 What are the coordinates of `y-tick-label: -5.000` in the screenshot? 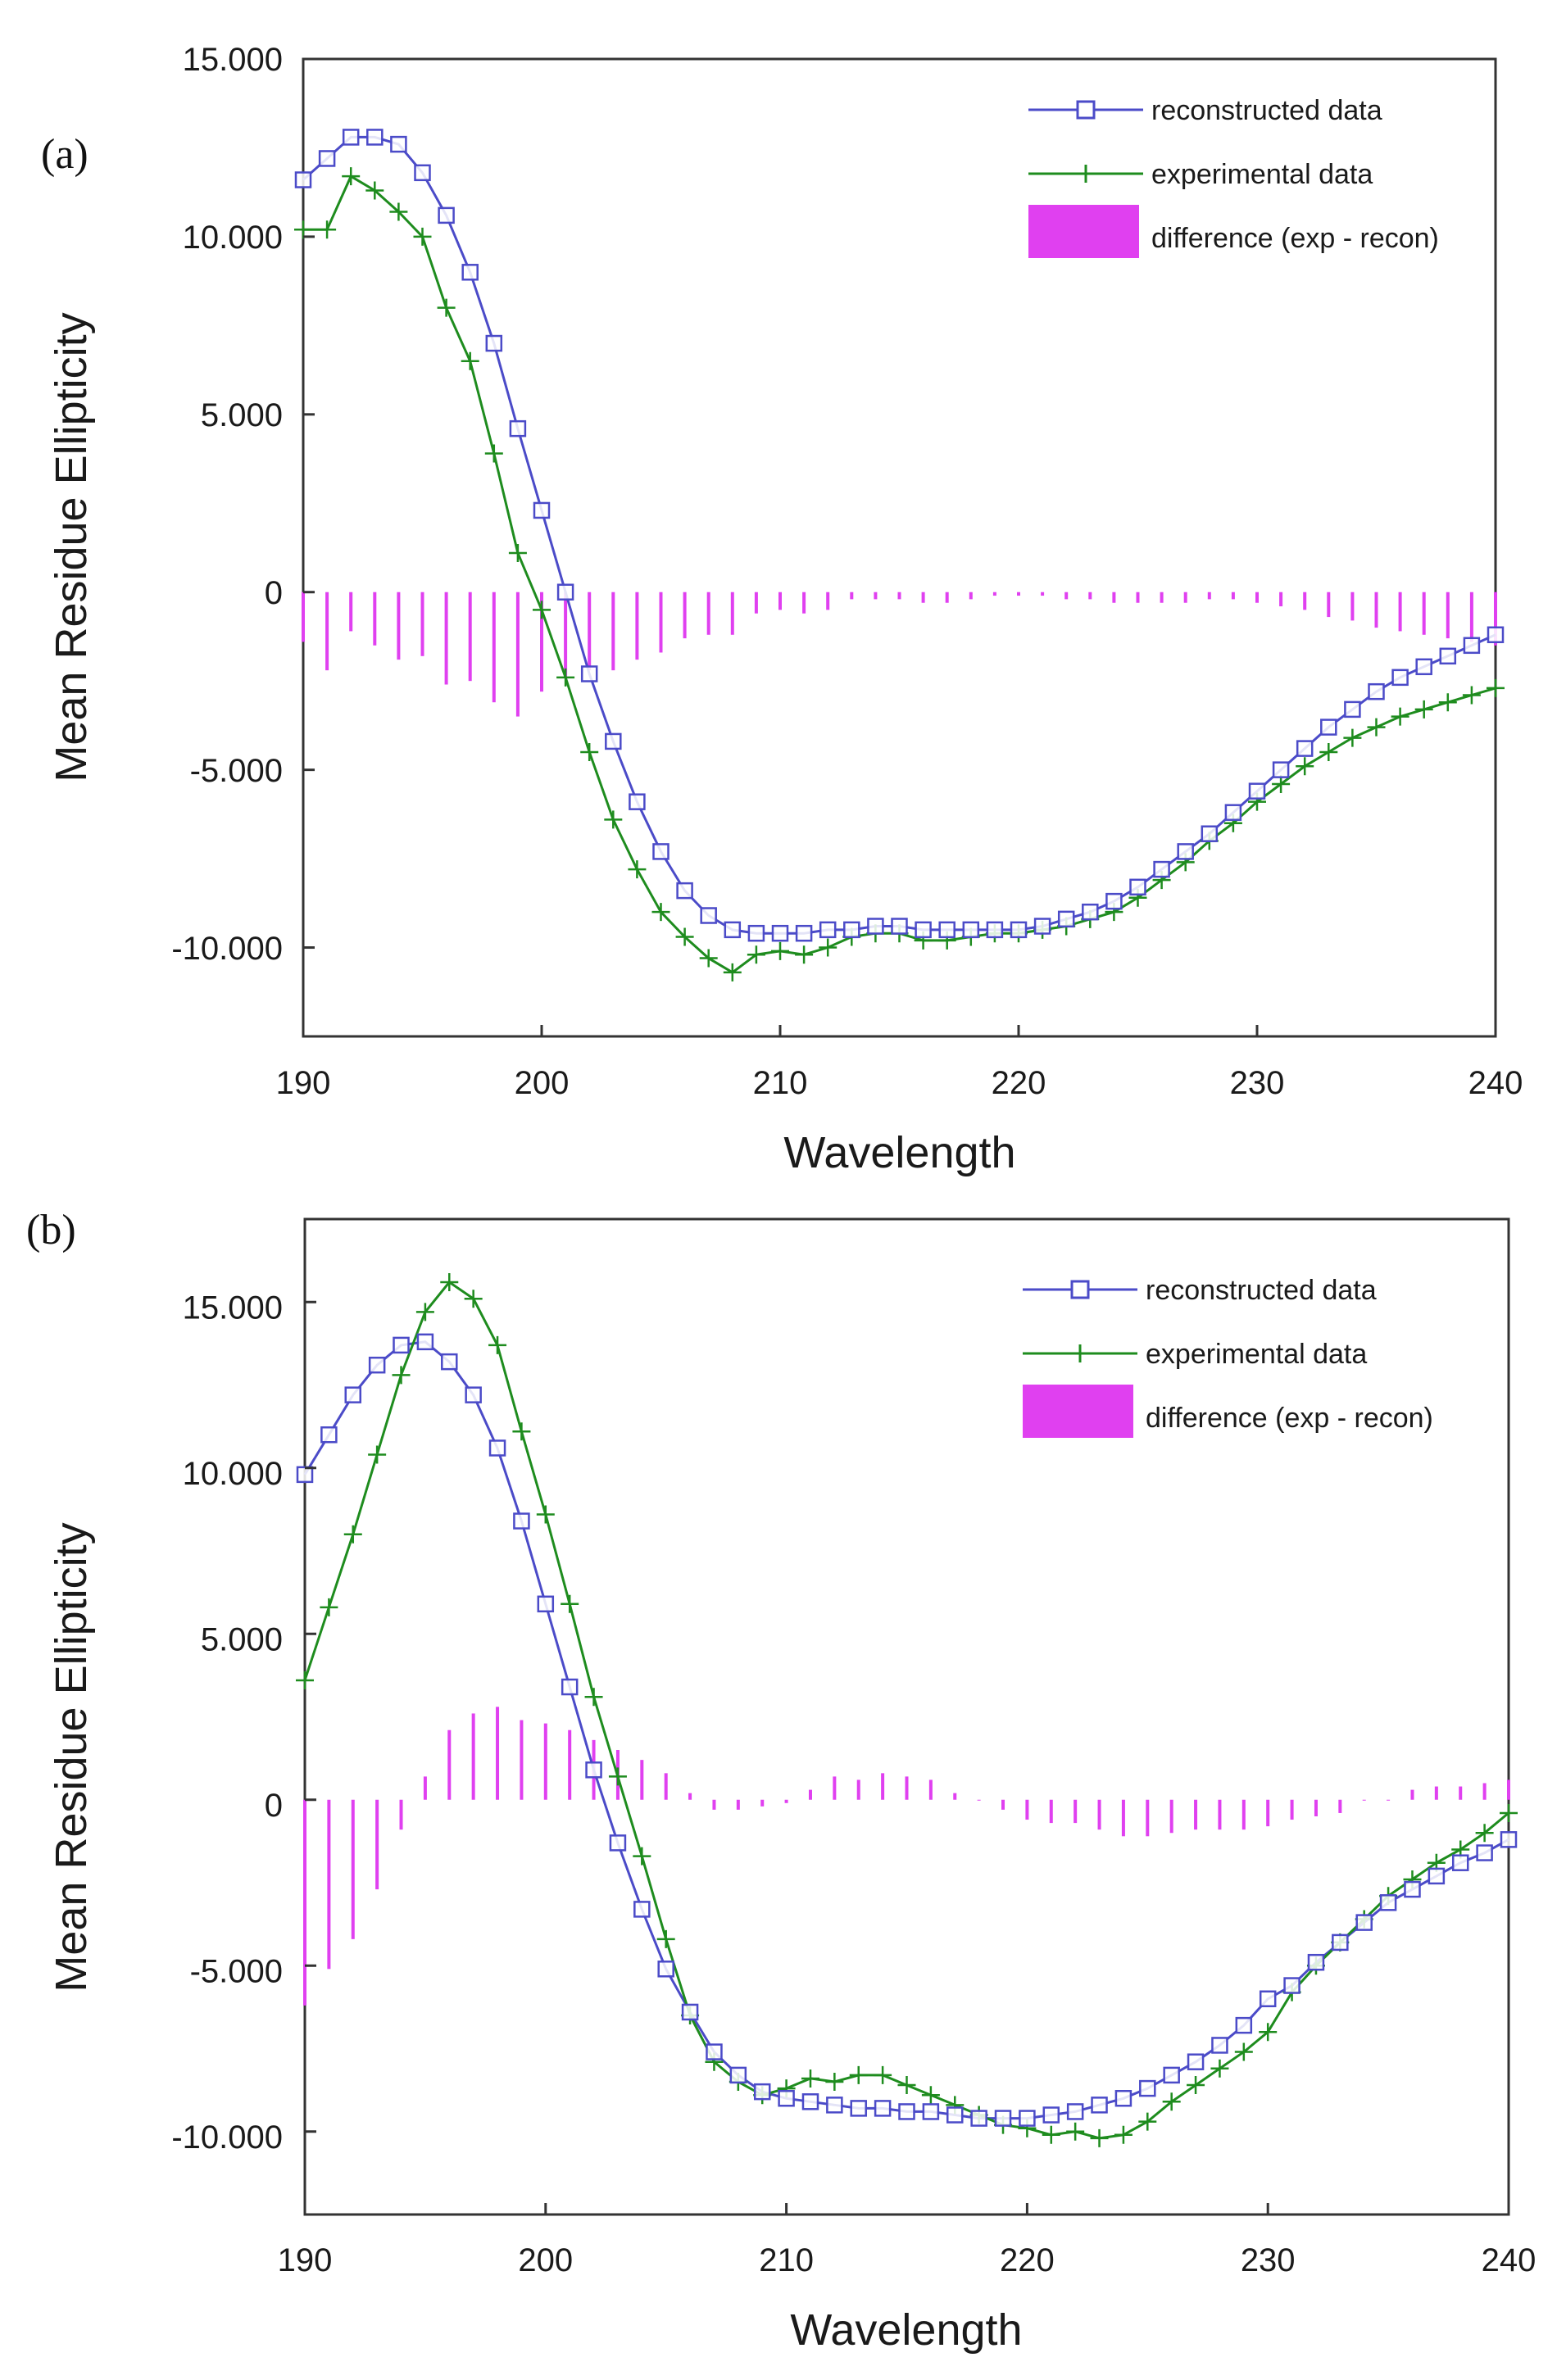 It's located at (237, 771).